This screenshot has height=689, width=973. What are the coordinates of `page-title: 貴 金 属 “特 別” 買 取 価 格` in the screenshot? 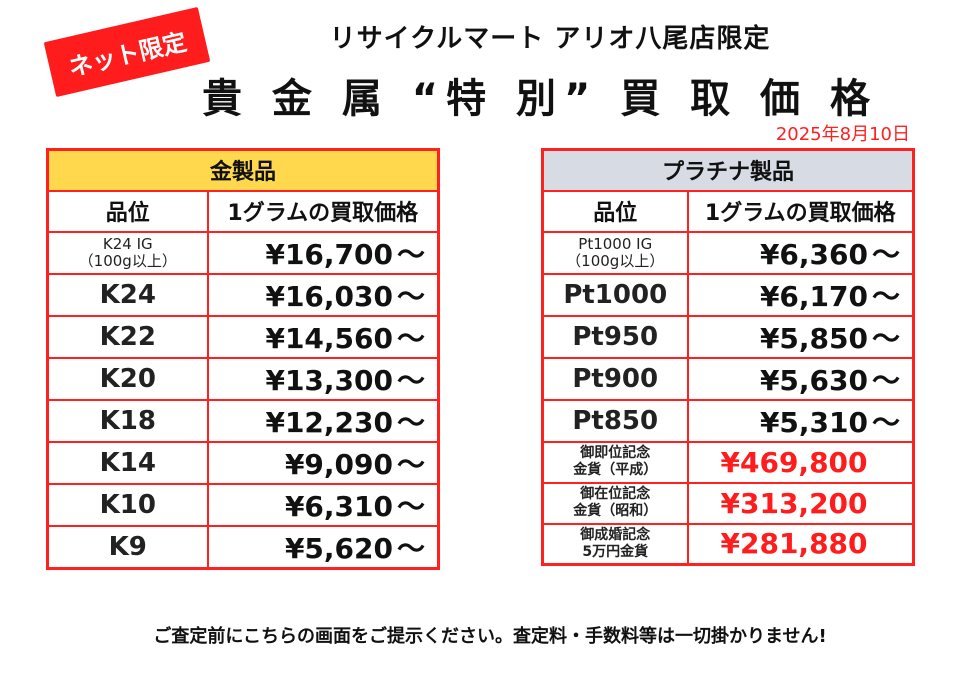 It's located at (540, 99).